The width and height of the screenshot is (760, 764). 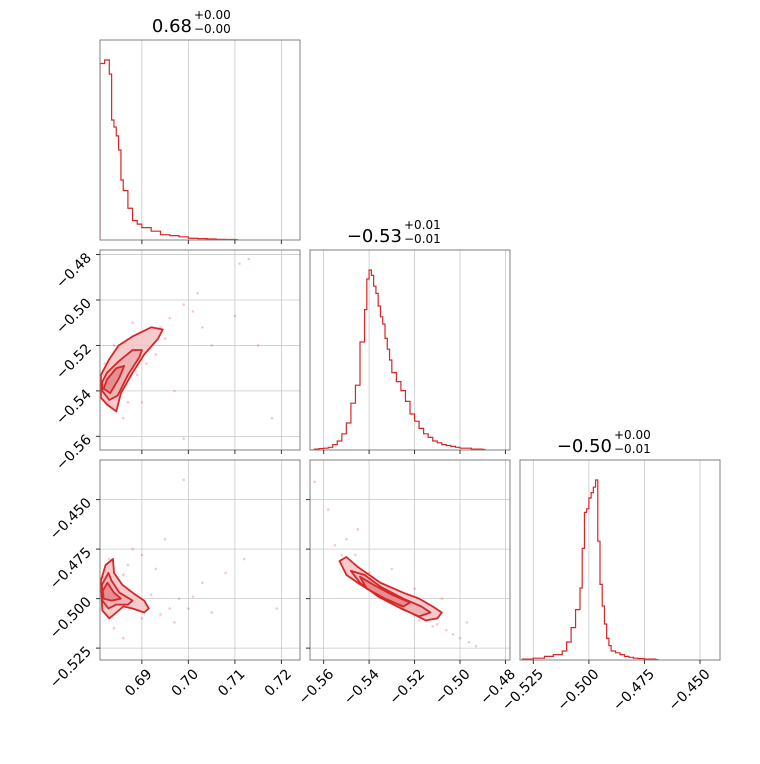 I want to click on y-tick-label: −0.48, so click(x=74, y=271).